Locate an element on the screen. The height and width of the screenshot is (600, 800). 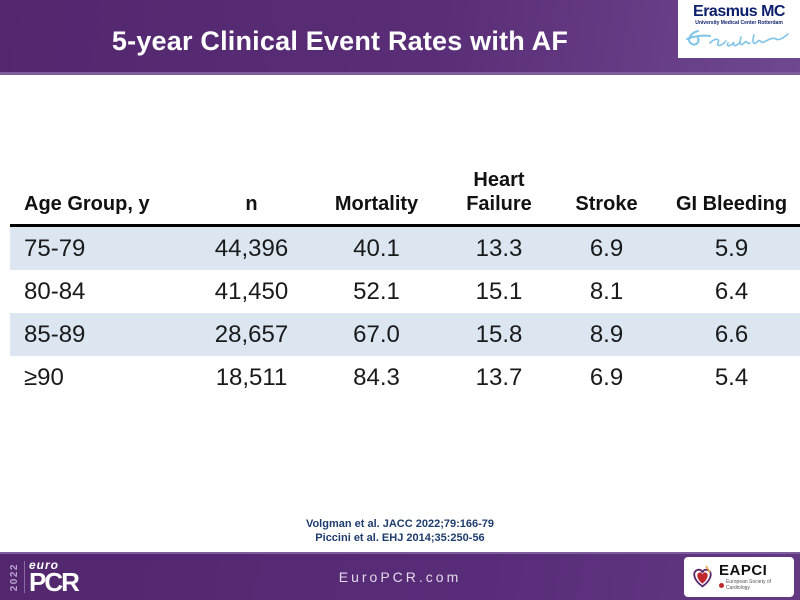
cell-mortality: 40.1 is located at coordinates (376, 248).